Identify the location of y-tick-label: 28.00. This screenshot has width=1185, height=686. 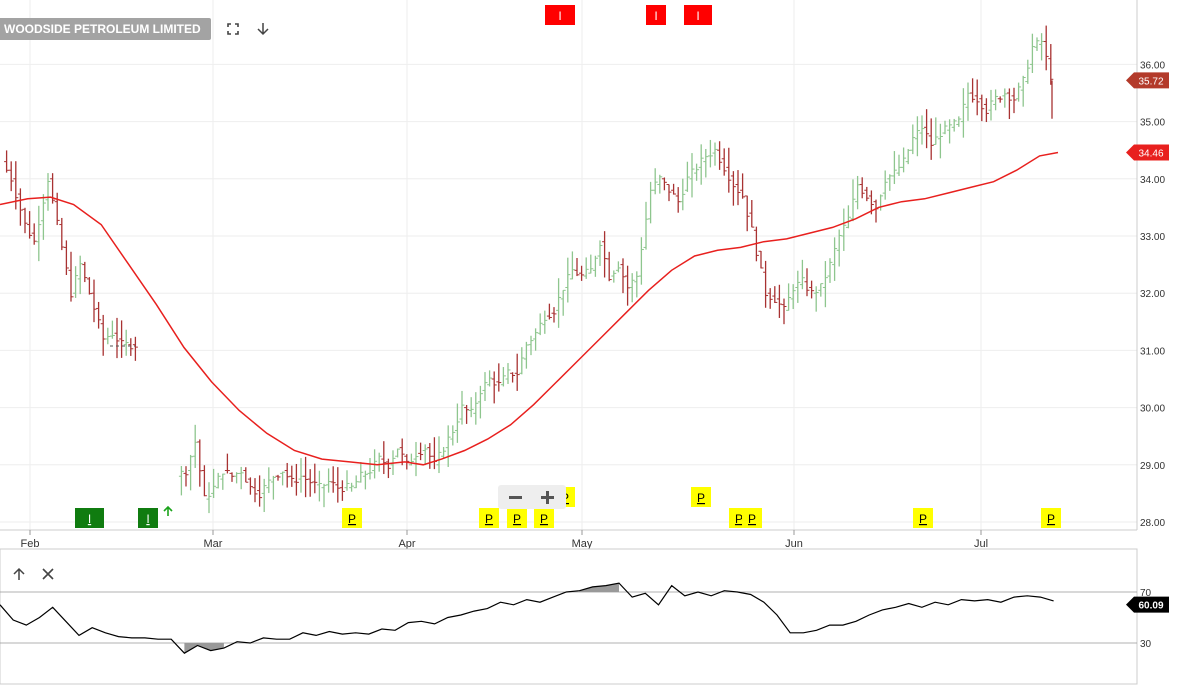
(1152, 523).